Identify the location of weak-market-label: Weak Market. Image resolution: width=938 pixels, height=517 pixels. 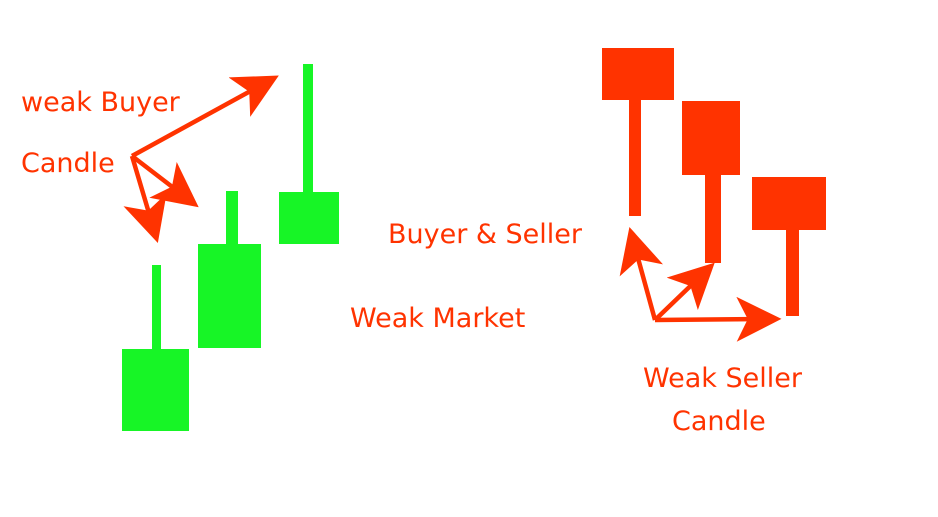
(438, 318).